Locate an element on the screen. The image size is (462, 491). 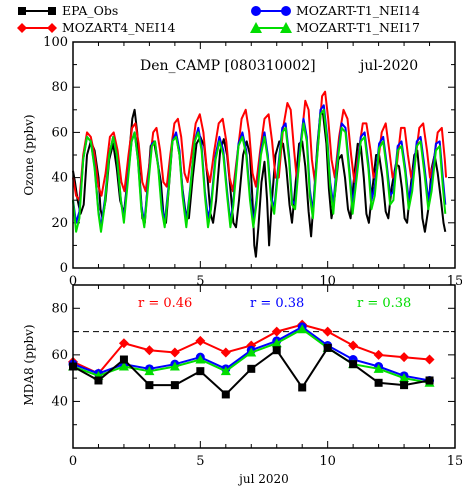
legend-label-mozart-t1-nei14: MOZART-T1_NEI14 is located at coordinates (358, 10).